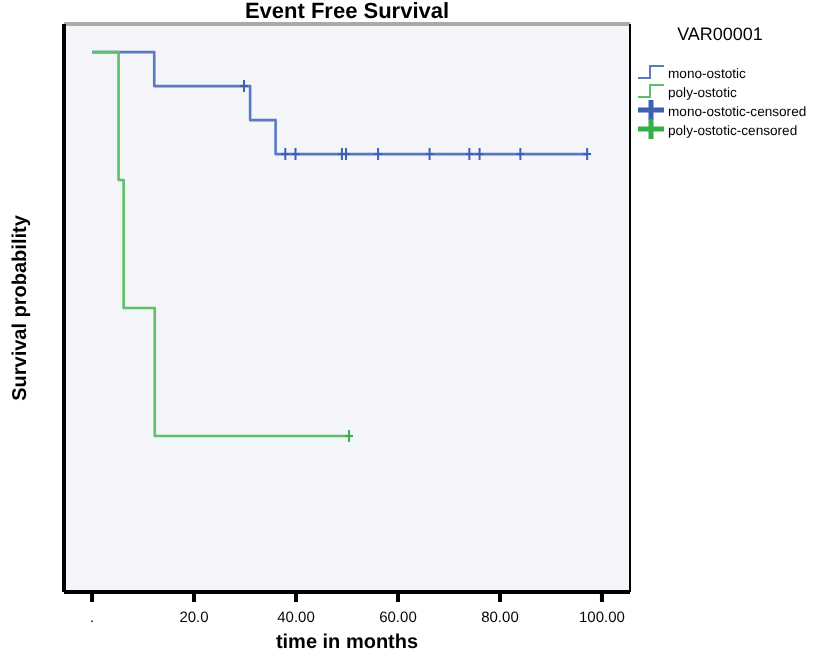 The width and height of the screenshot is (820, 654). I want to click on y-axis-title: Survival probability, so click(21, 307).